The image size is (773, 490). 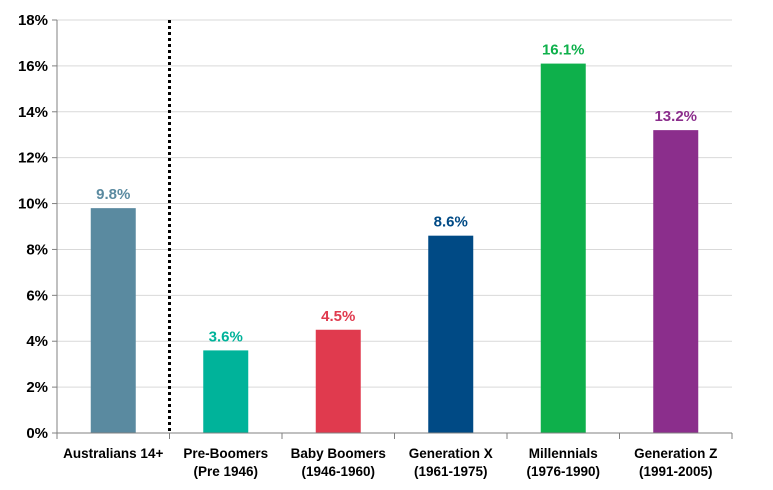 I want to click on x-tick-label: Baby Boomers, so click(x=338, y=453).